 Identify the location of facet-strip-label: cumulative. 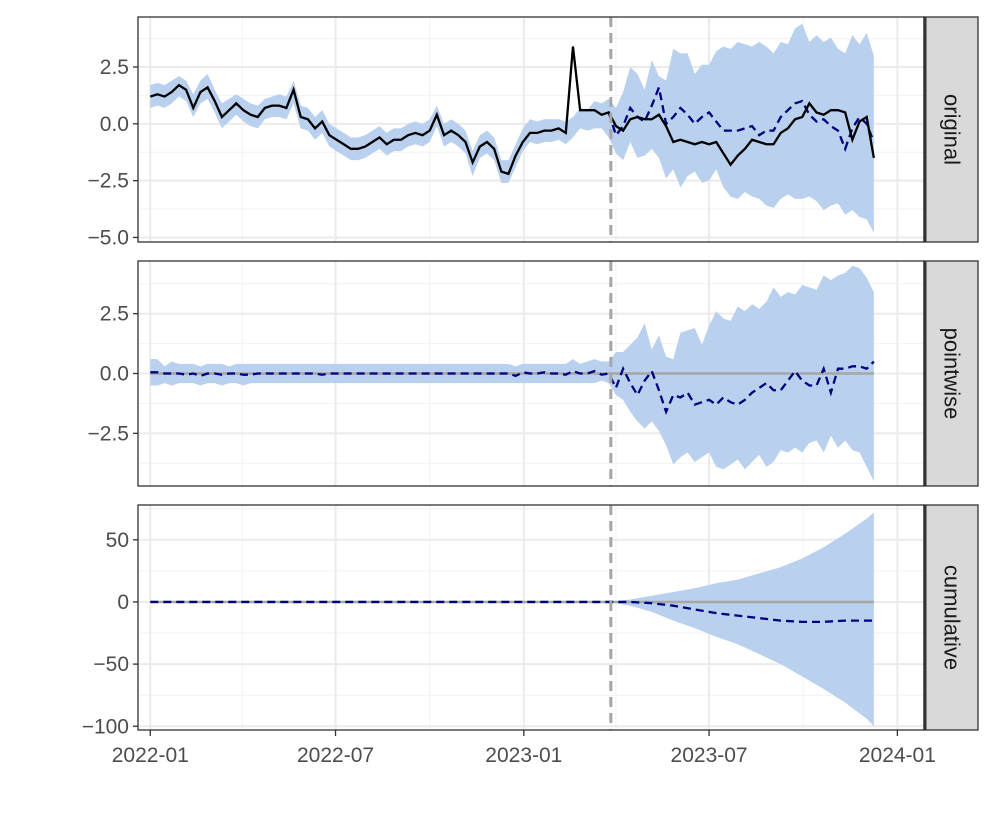
(952, 617).